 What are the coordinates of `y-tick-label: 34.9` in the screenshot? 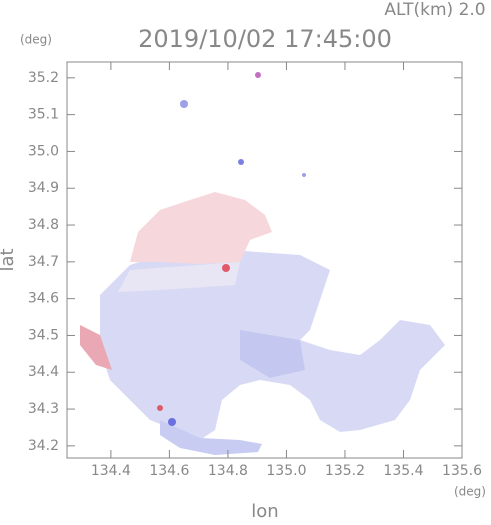 It's located at (43, 188).